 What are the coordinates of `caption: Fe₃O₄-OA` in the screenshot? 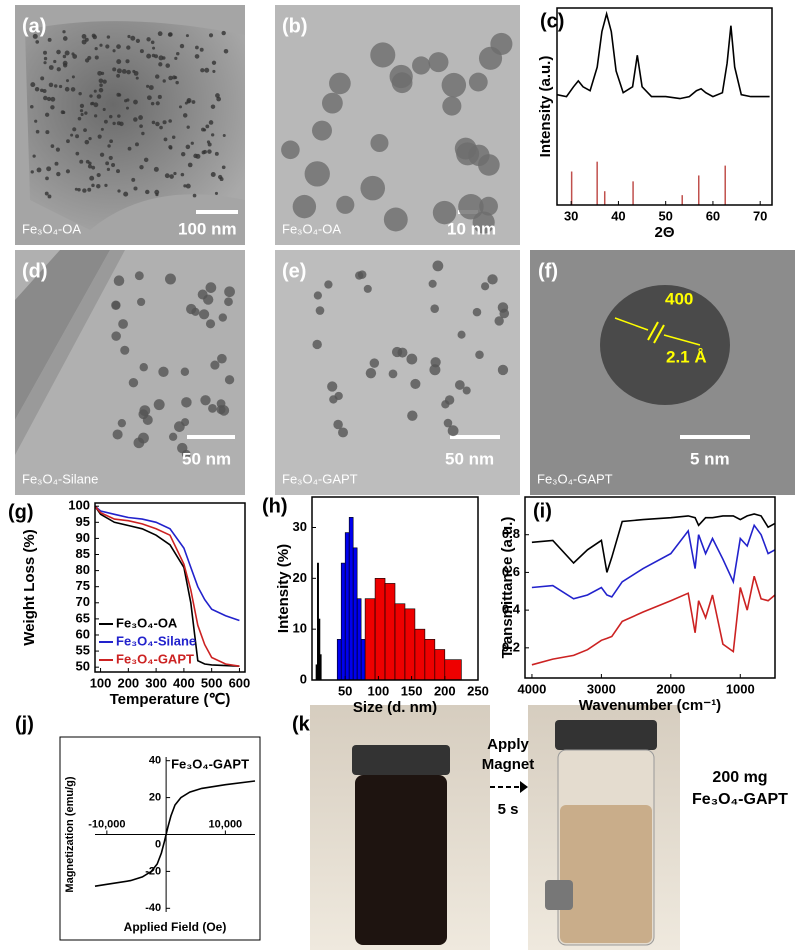 It's located at (311, 228).